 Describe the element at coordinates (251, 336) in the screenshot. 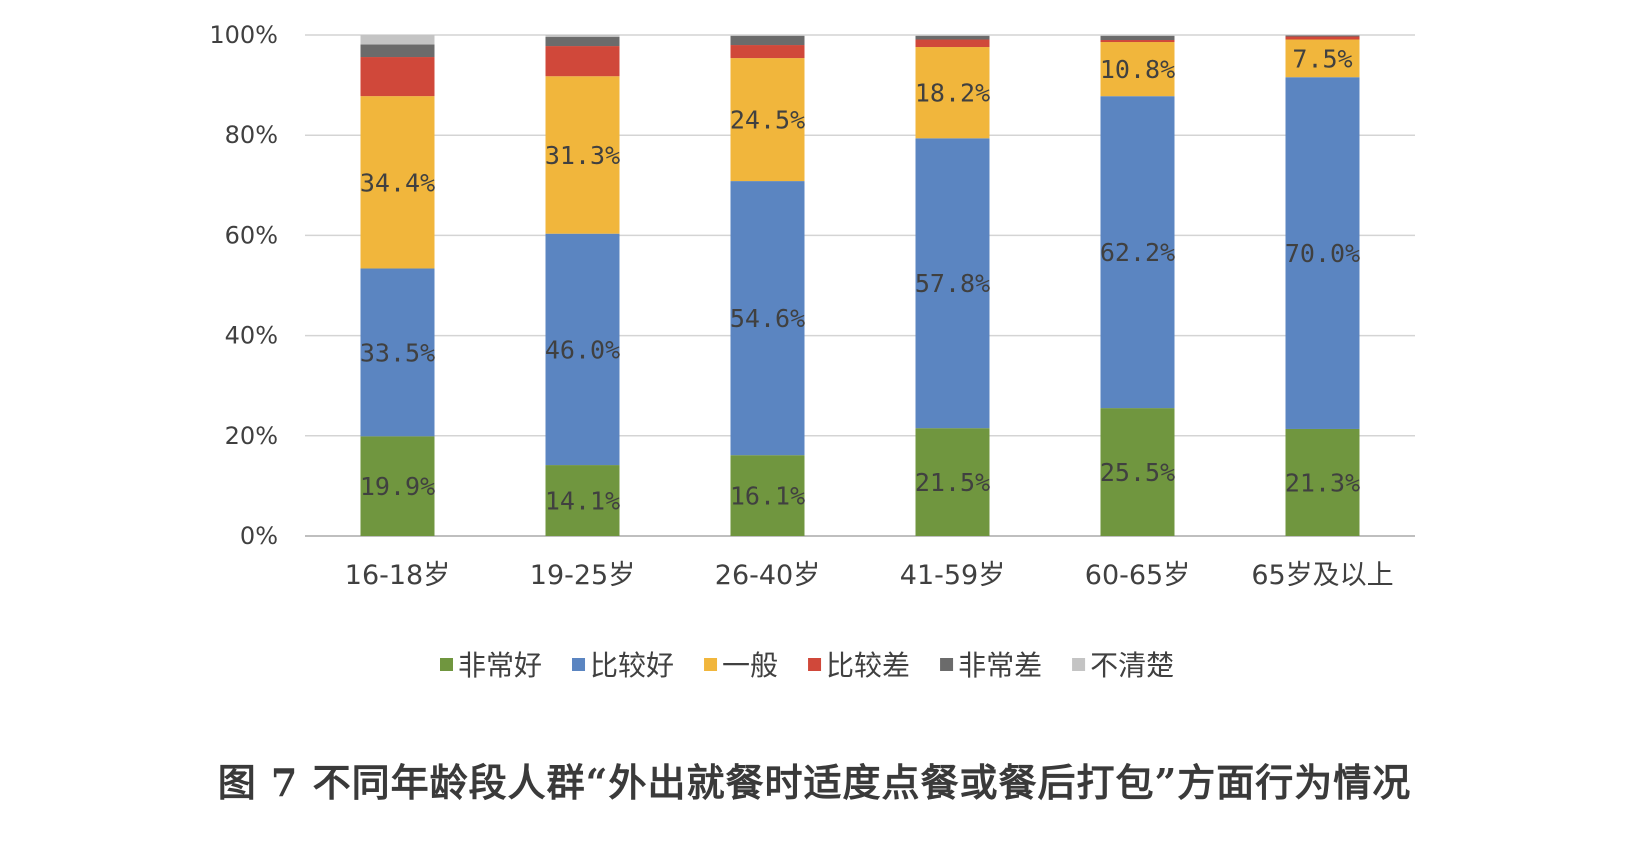

I see `y-tick-label: 40%` at that location.